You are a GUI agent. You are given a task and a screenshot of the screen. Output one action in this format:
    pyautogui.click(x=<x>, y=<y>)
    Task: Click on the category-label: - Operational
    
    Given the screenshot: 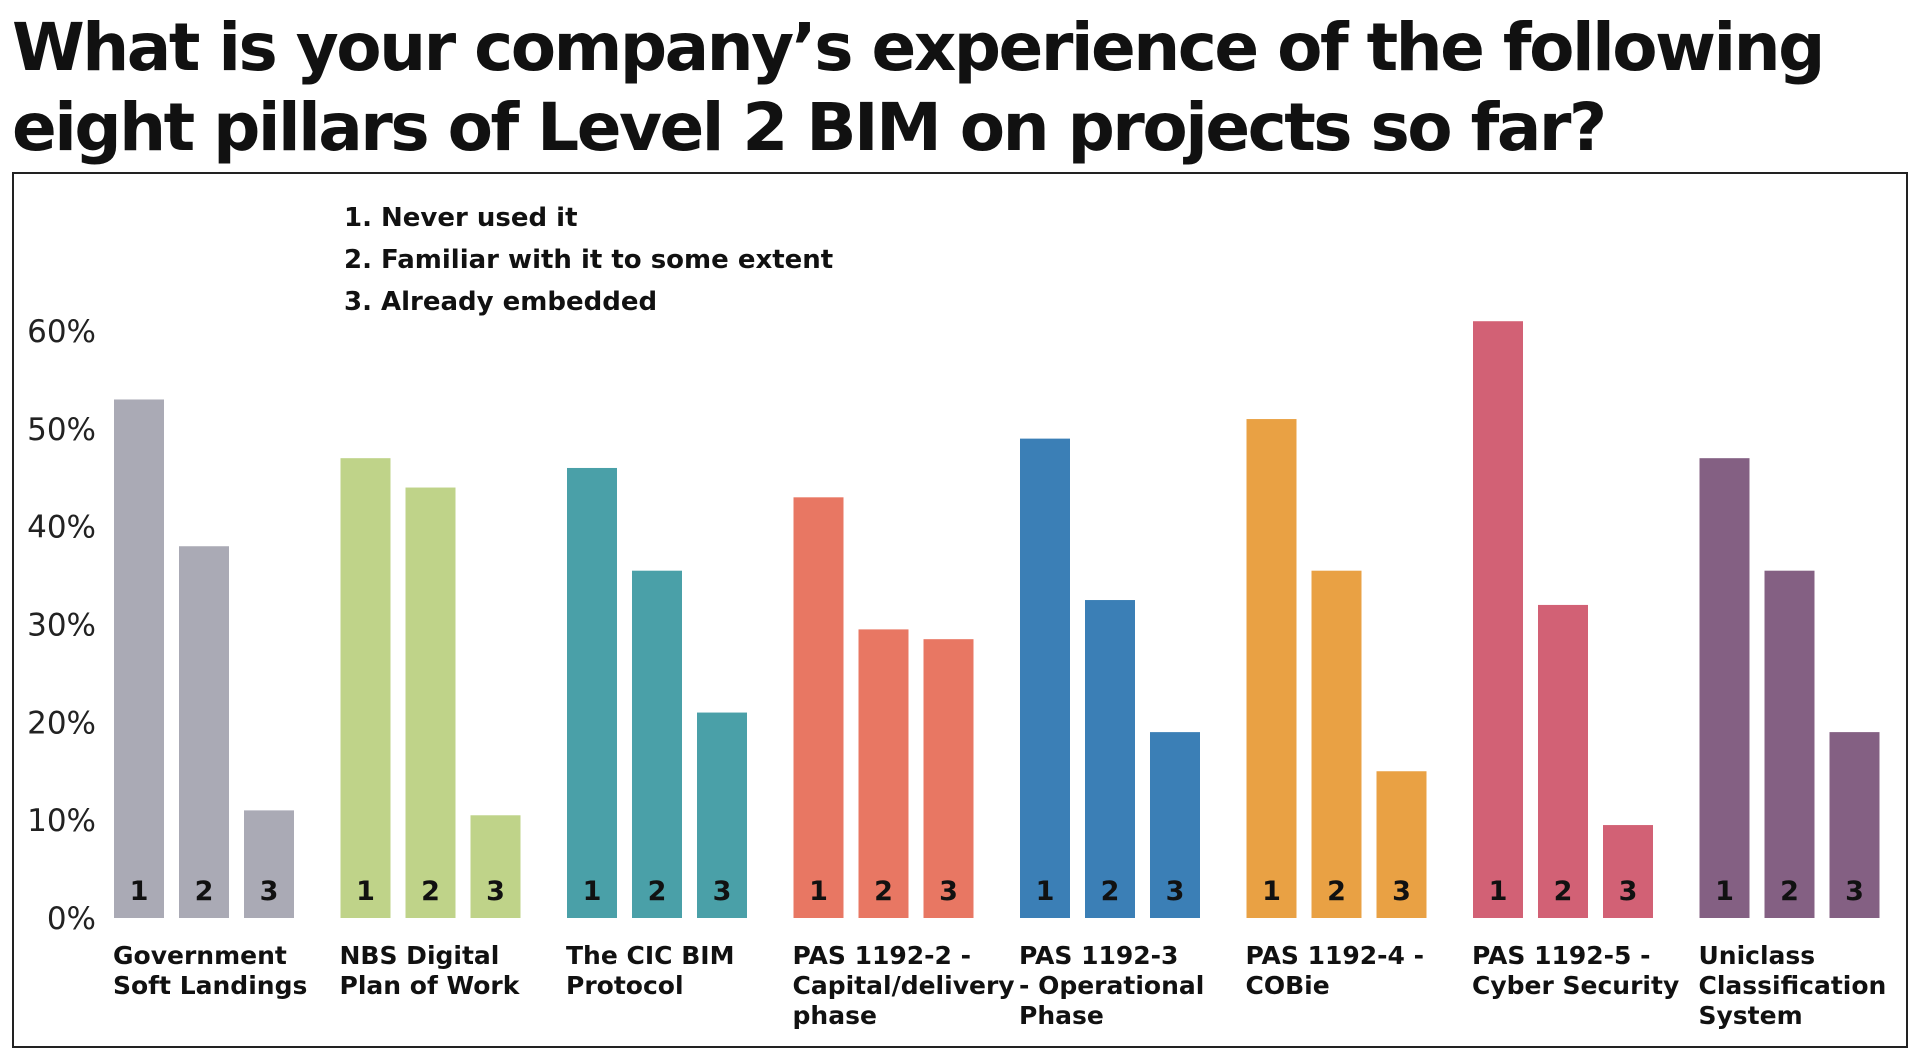 What is the action you would take?
    pyautogui.click(x=1111, y=985)
    